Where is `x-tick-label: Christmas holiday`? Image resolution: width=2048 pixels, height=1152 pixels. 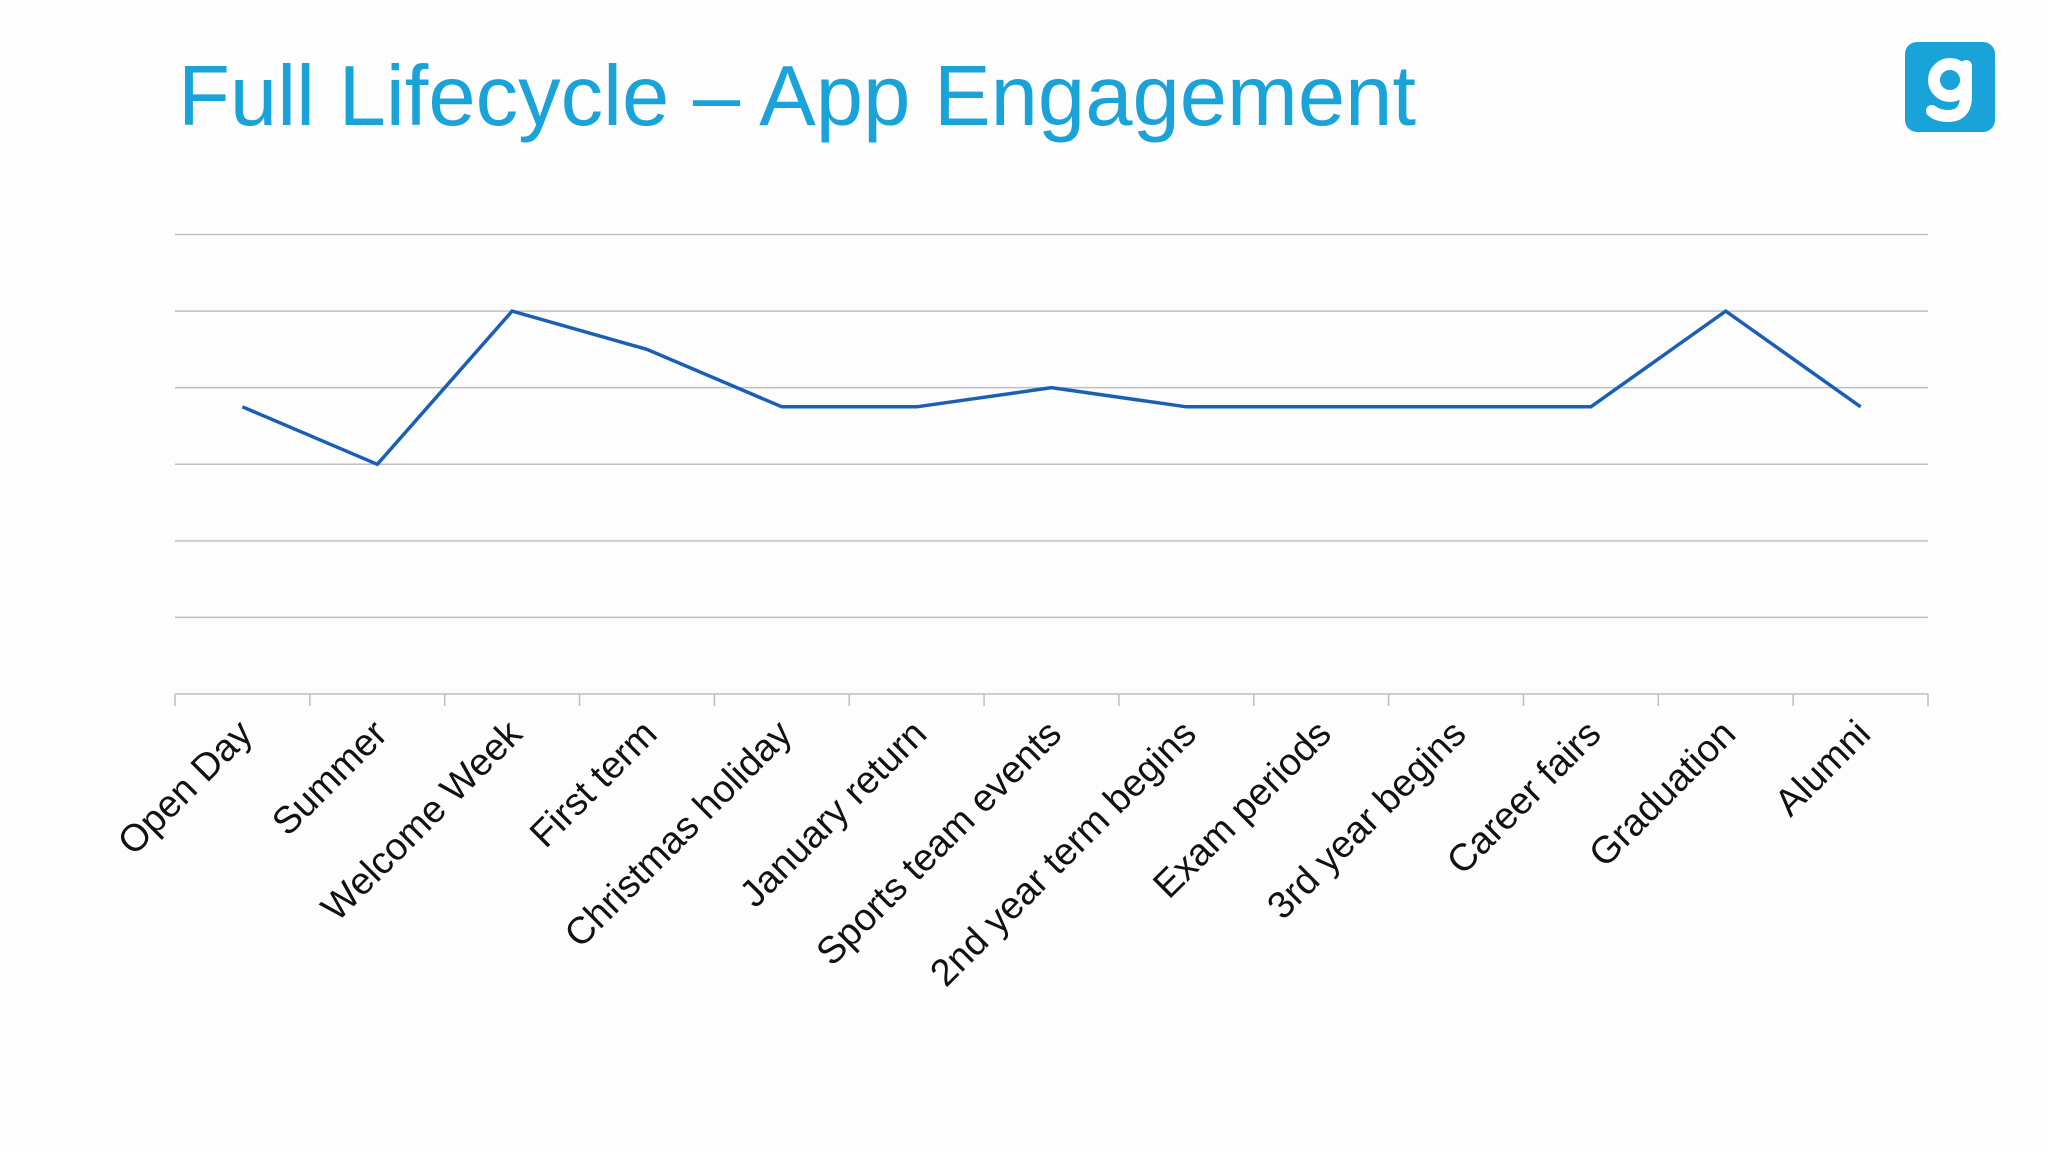
x-tick-label: Christmas holiday is located at coordinates (678, 834).